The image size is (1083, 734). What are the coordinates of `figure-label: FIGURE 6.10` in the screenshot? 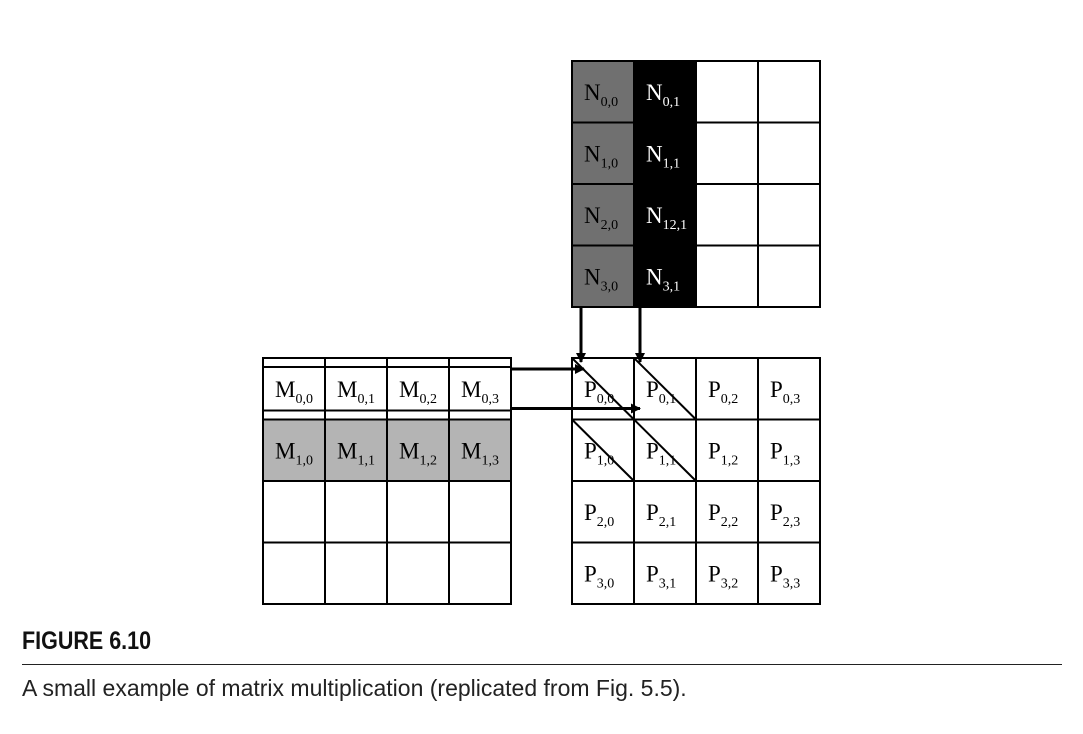 It's located at (87, 641).